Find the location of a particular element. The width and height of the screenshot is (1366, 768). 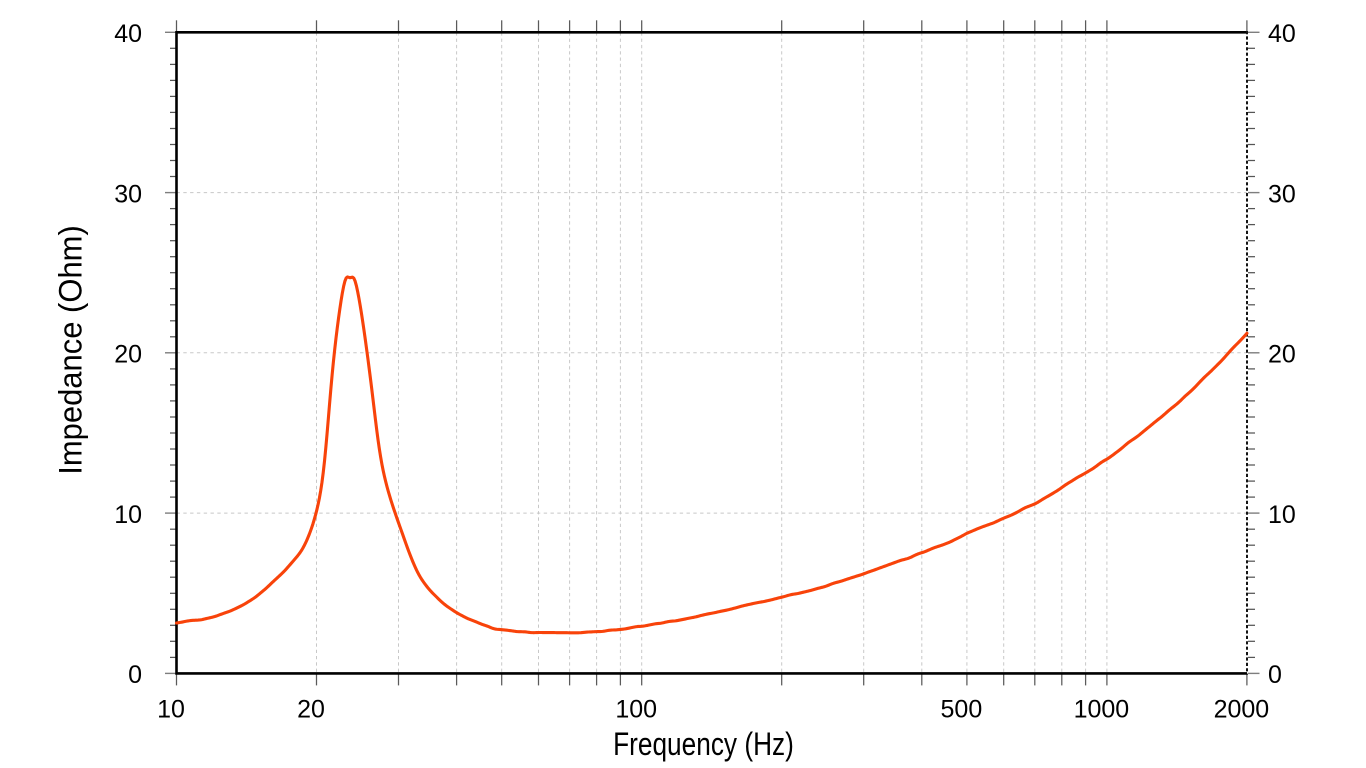

svg-text: 2000 is located at coordinates (1242, 710).